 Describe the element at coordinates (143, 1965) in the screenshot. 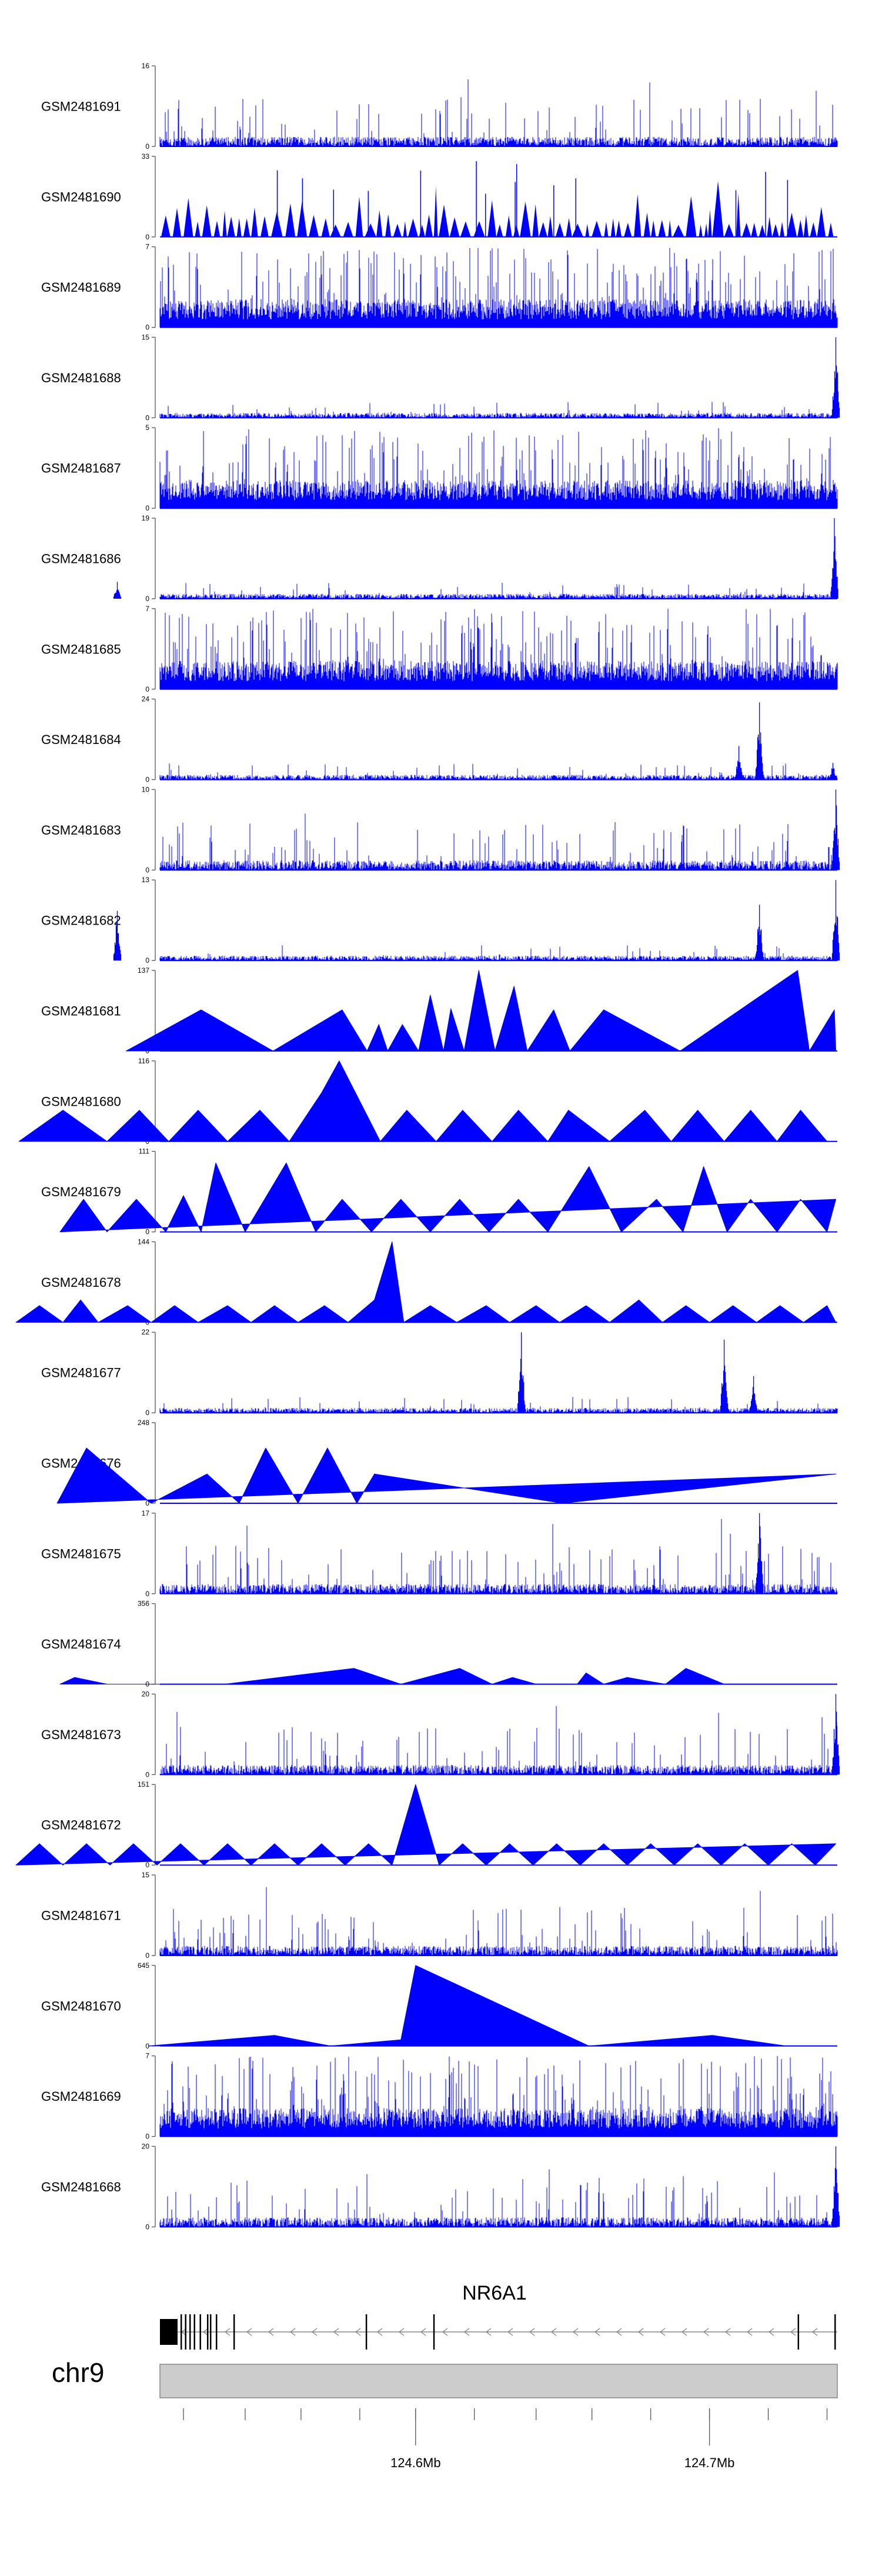

I see `y-tick-label-max: 645` at that location.